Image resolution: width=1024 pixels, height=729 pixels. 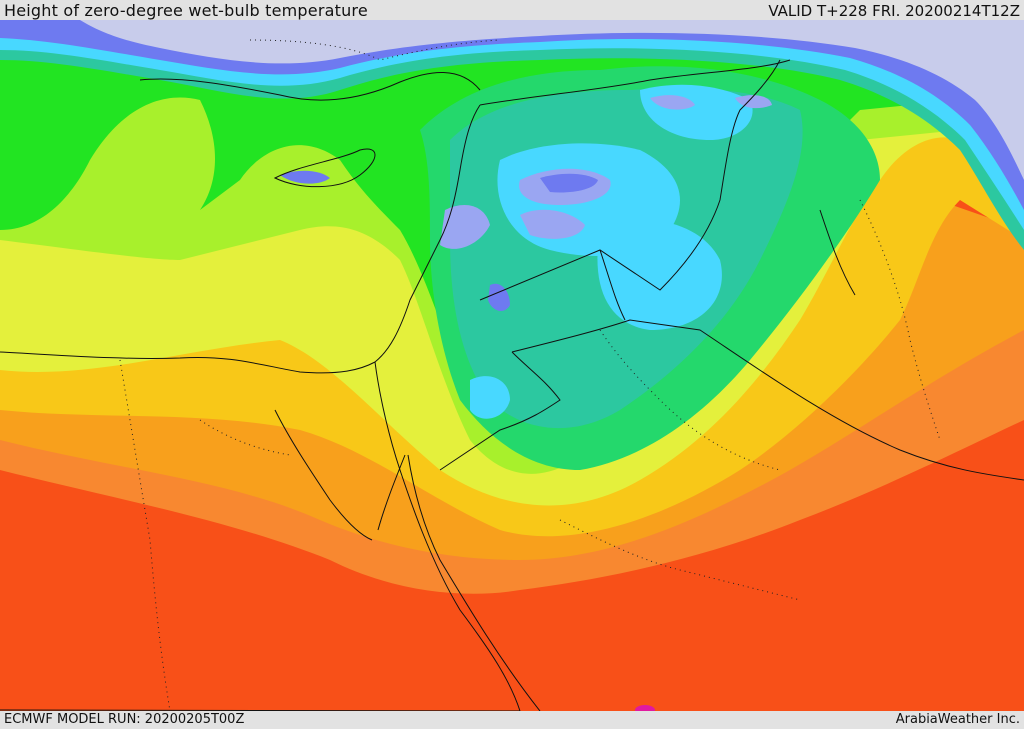 What do you see at coordinates (124, 720) in the screenshot?
I see `model-run: ECMWF MODEL RUN: 20200205T00Z` at bounding box center [124, 720].